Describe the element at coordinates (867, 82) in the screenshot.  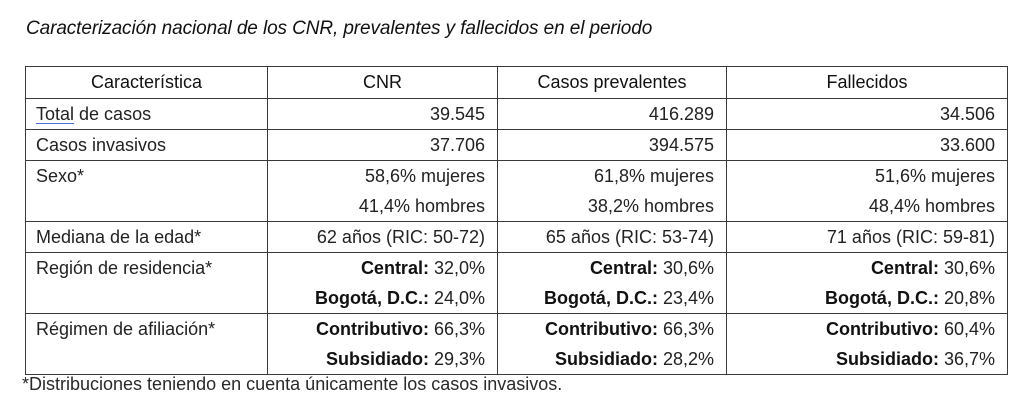
I see `header-fallecidos: Fallecidos` at that location.